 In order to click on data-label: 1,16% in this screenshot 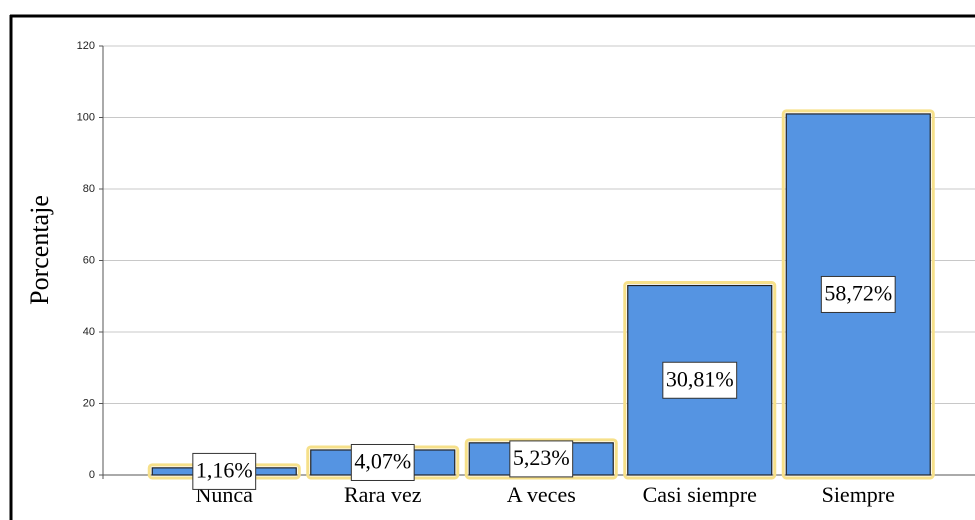, I will do `click(224, 469)`.